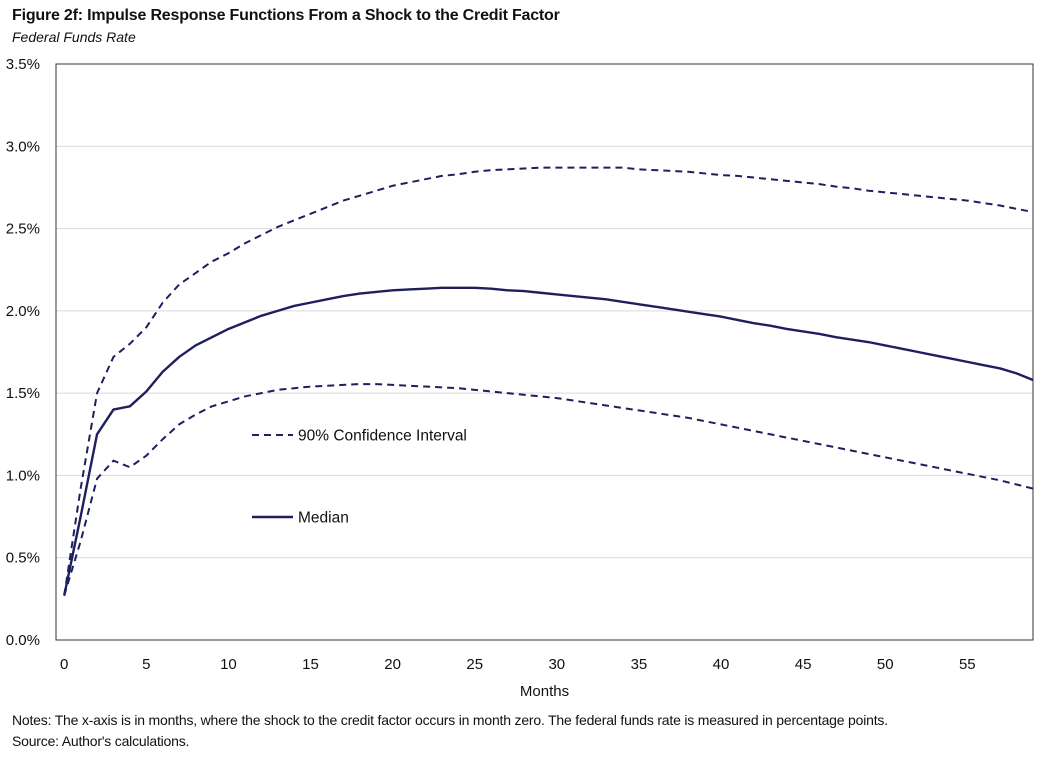  What do you see at coordinates (23, 393) in the screenshot?
I see `y-tick-label: 1.5%` at bounding box center [23, 393].